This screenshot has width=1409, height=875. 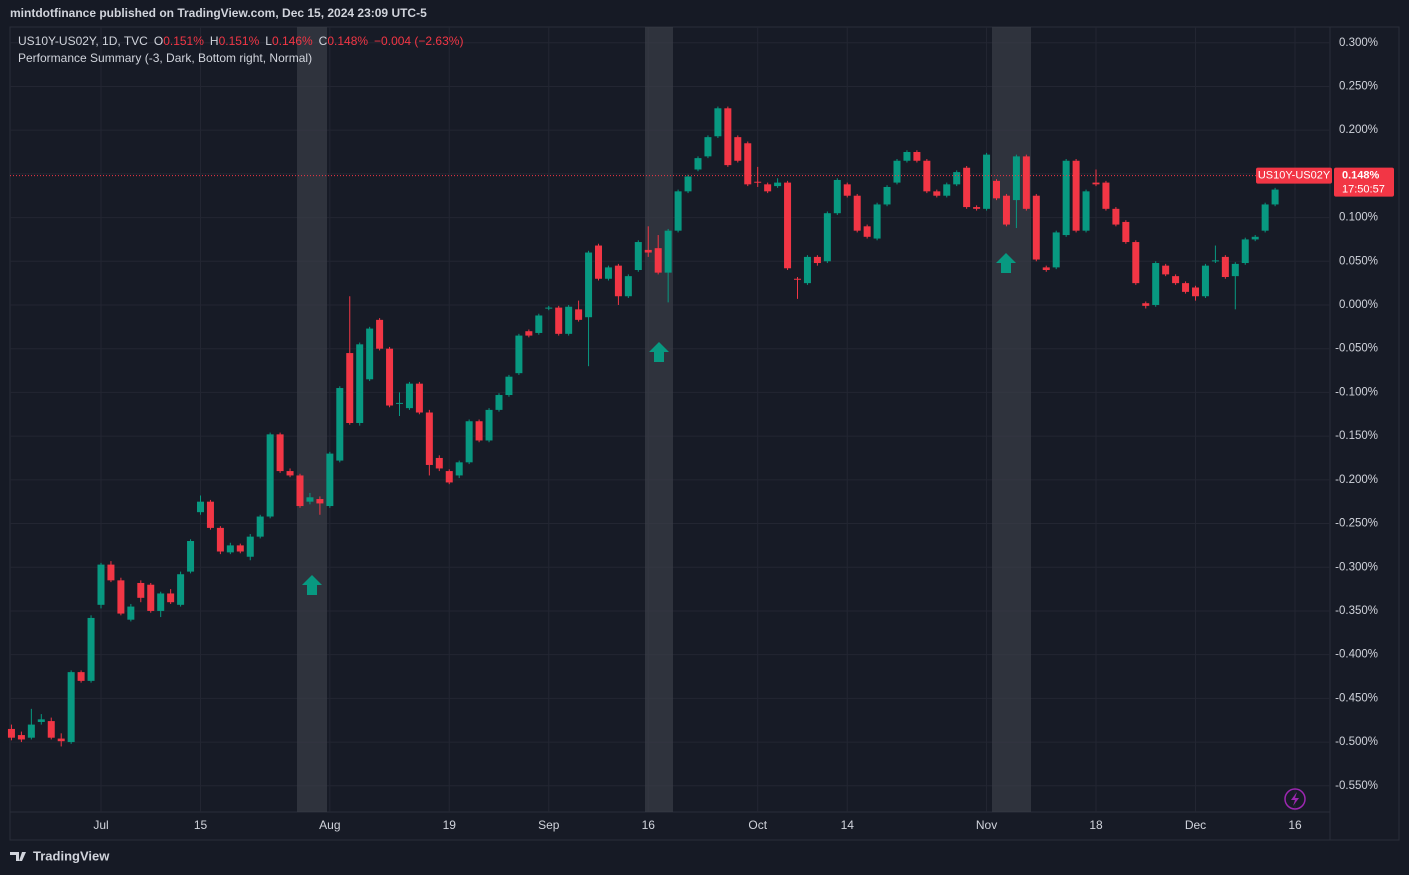 I want to click on x-tick-label: 18, so click(x=1096, y=825).